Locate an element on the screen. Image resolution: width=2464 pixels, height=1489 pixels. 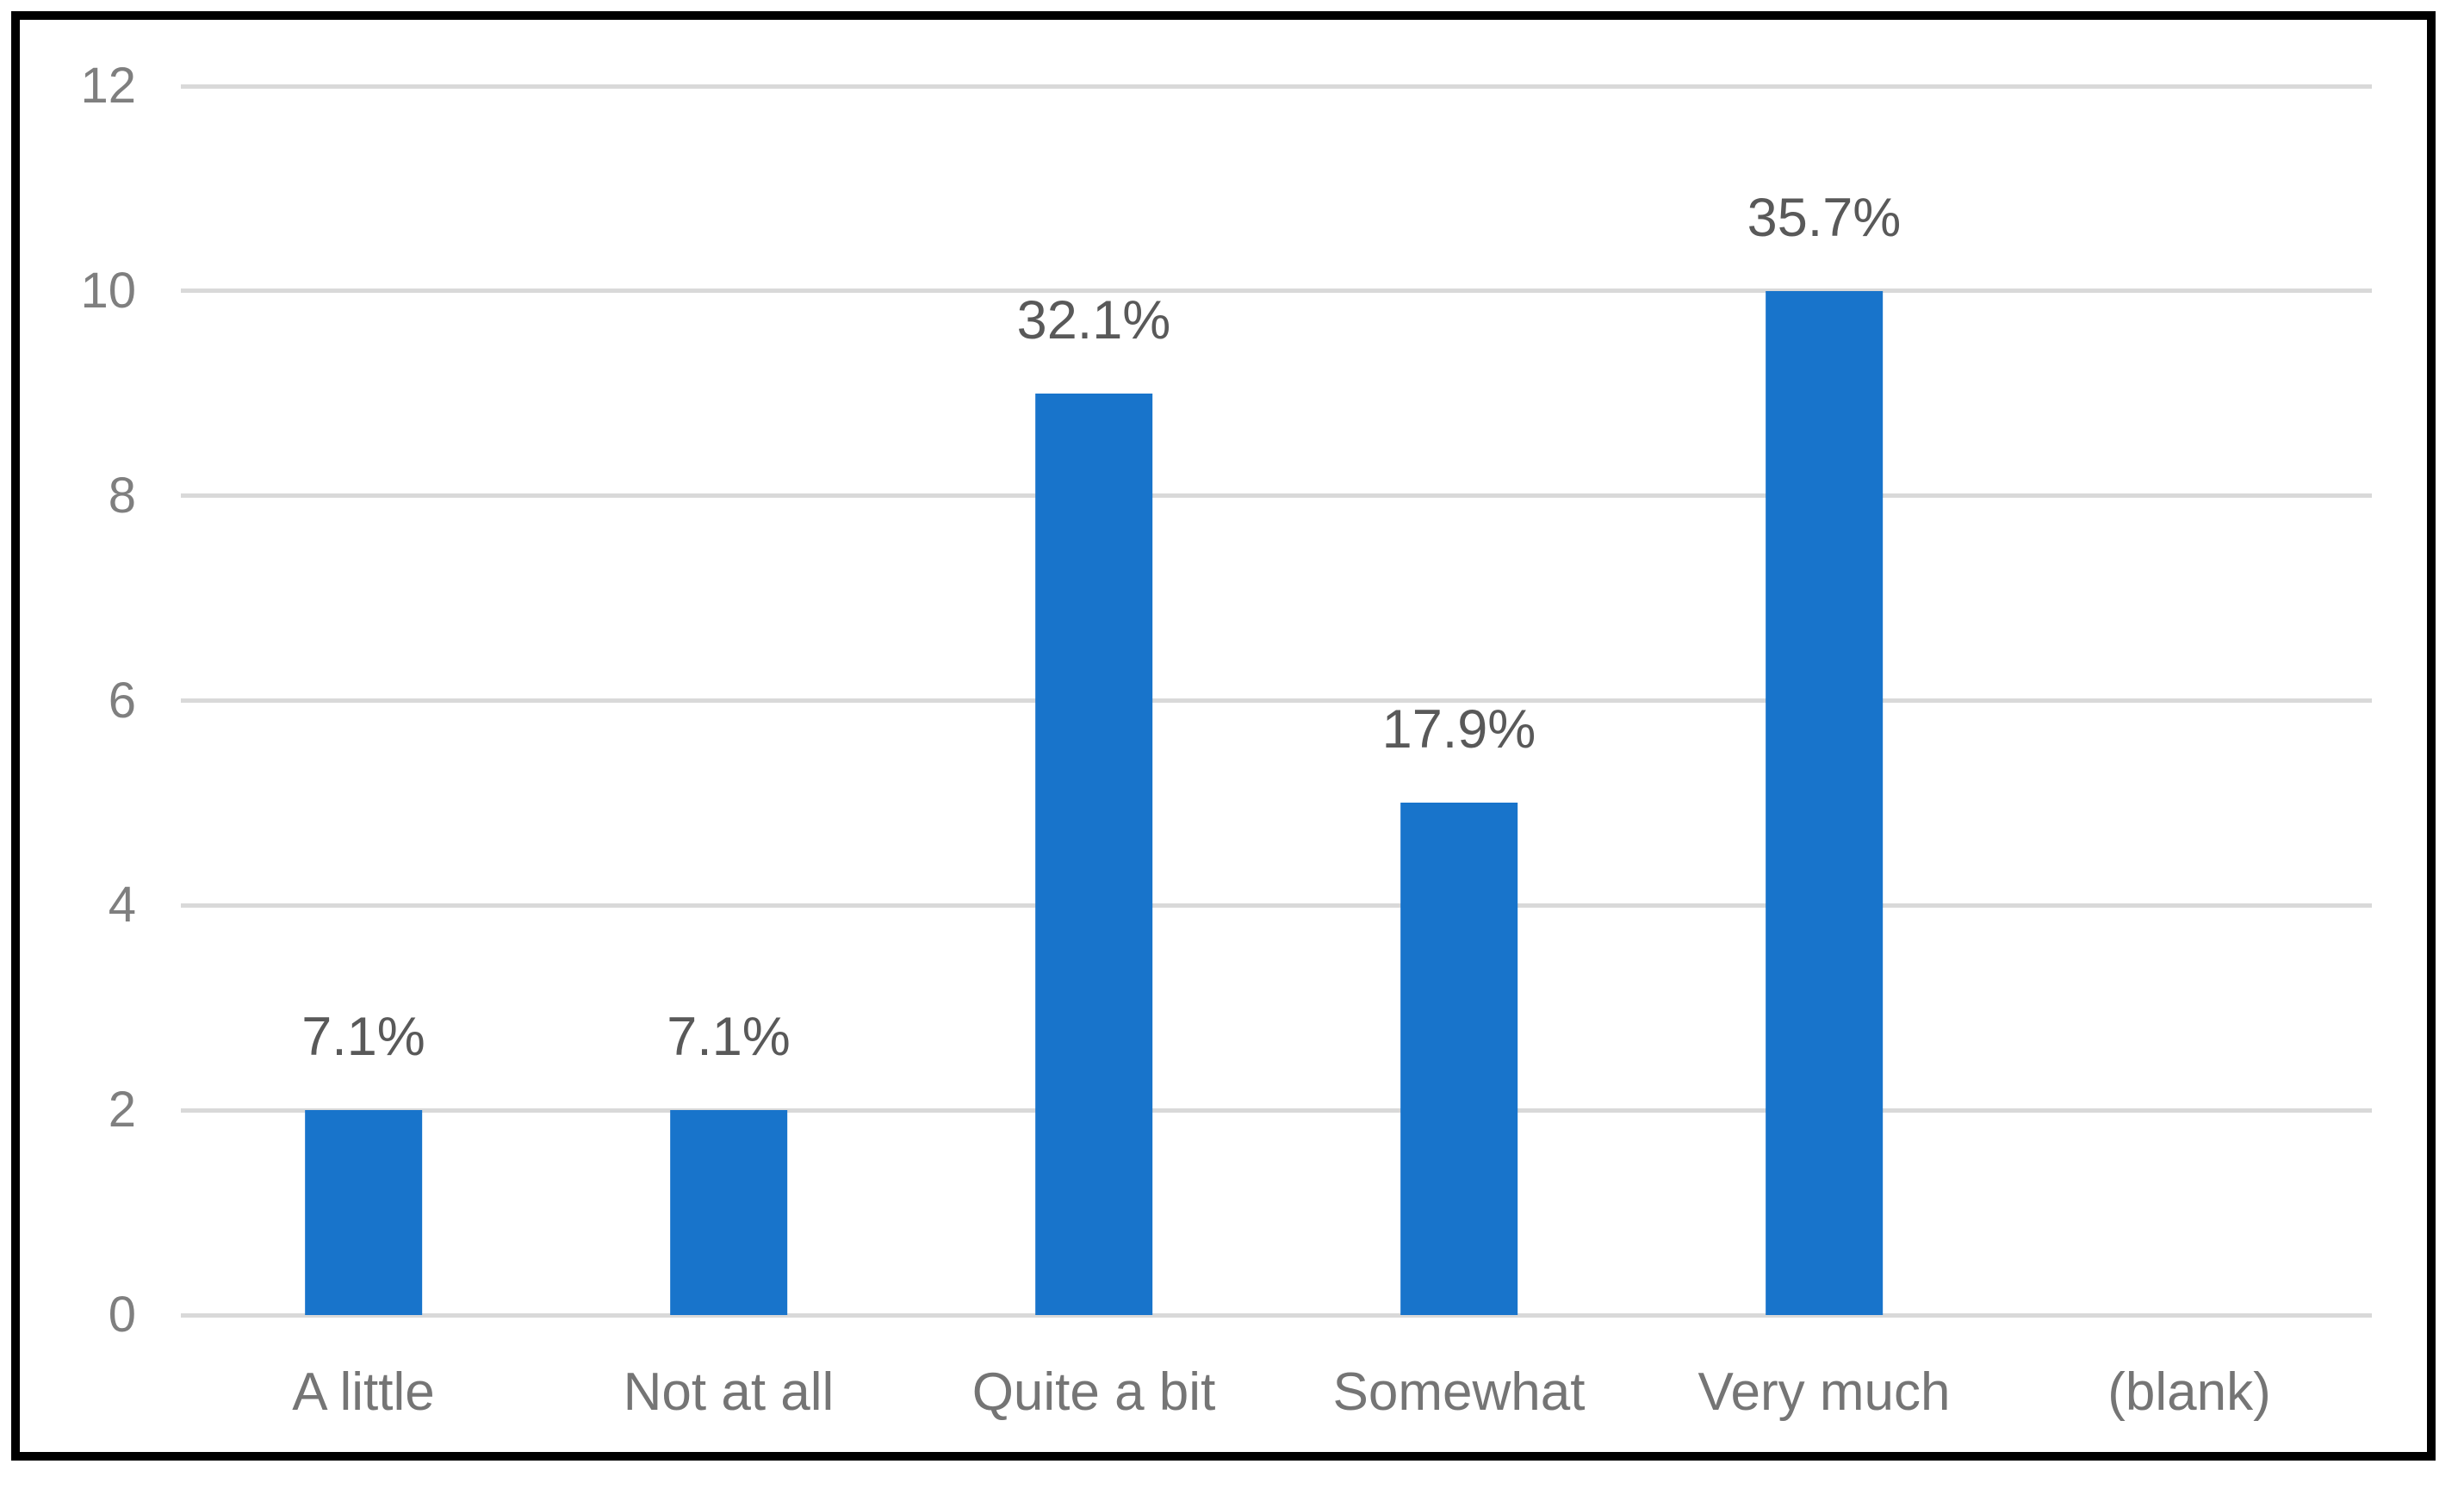
x-axis-category-label-a-little: A little is located at coordinates (363, 1392).